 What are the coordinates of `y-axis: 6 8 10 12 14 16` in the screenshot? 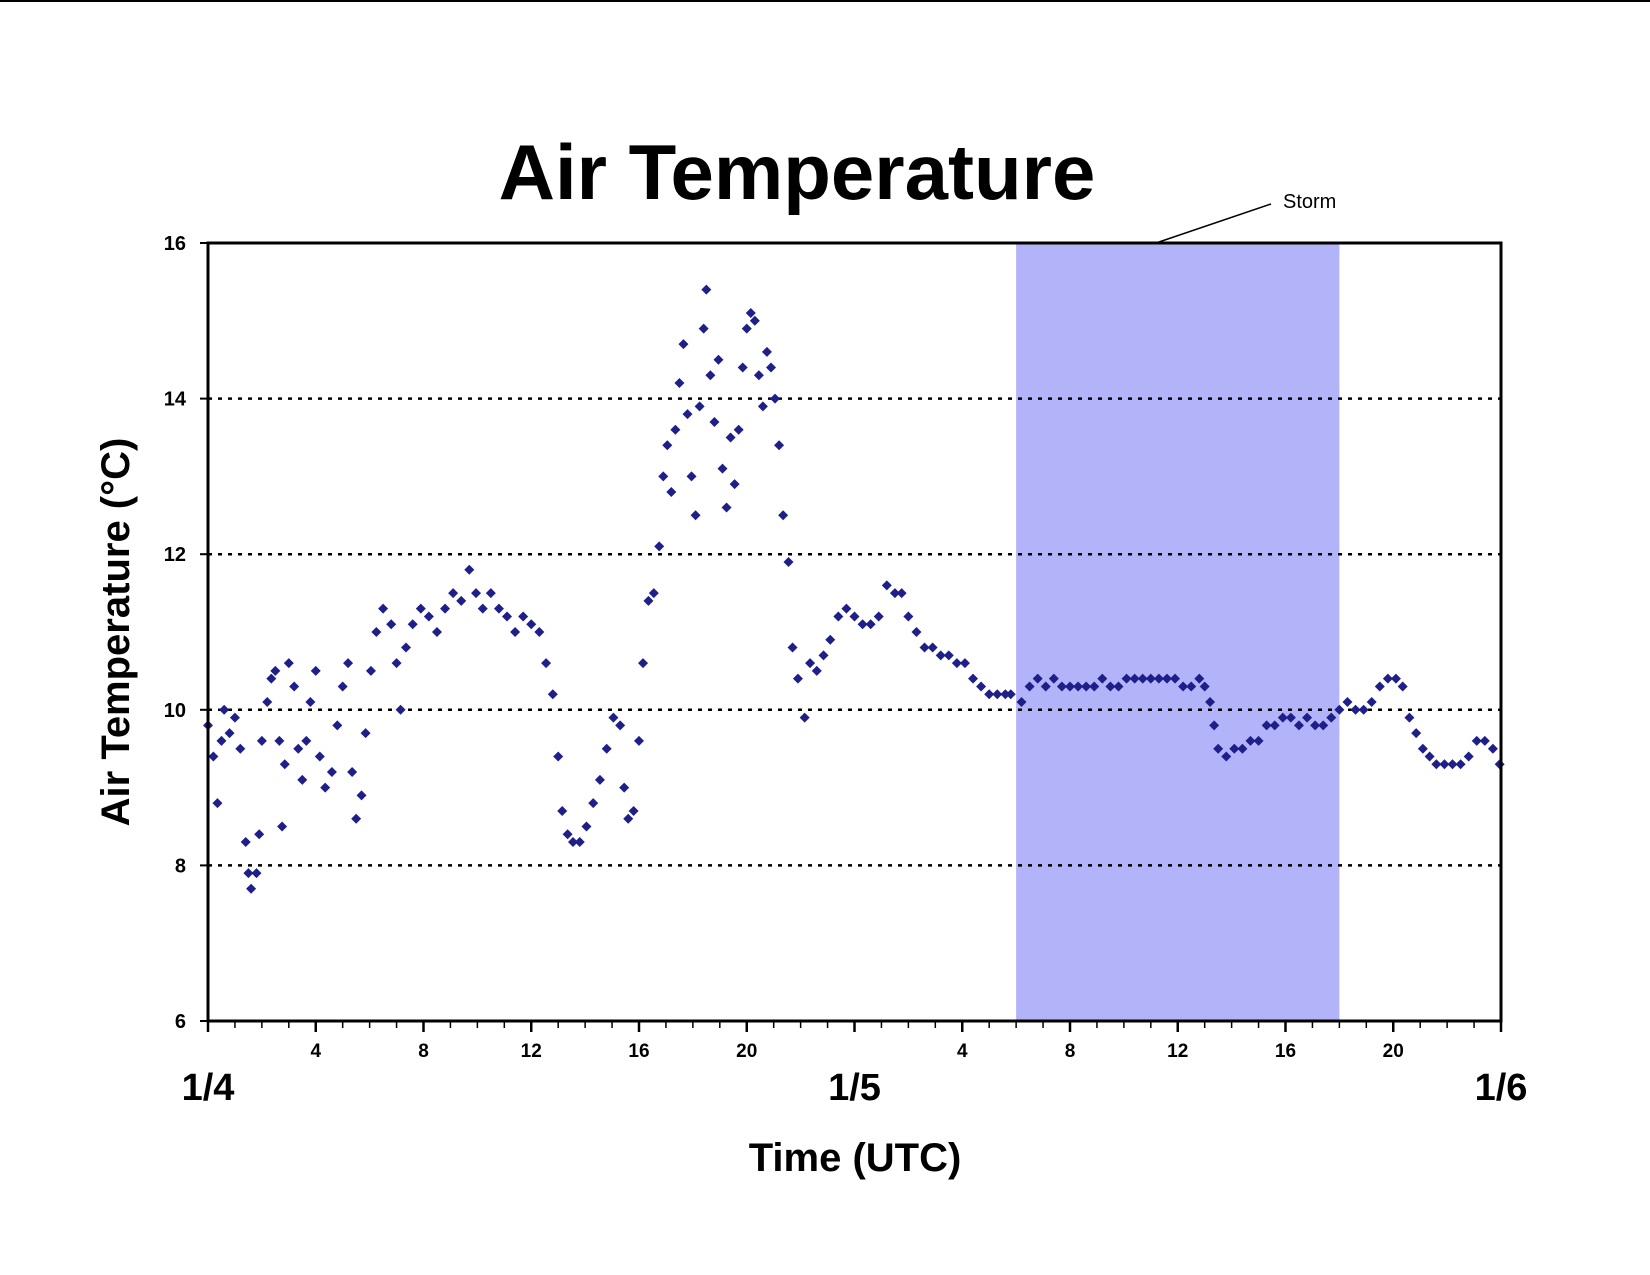 It's located at (186, 633).